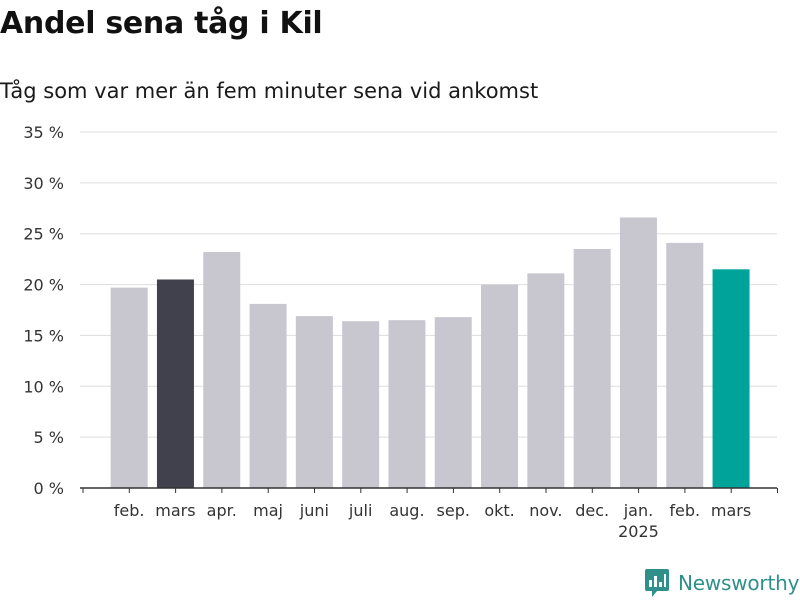 The image size is (800, 600). What do you see at coordinates (43, 285) in the screenshot?
I see `y-tick-label: 20 %` at bounding box center [43, 285].